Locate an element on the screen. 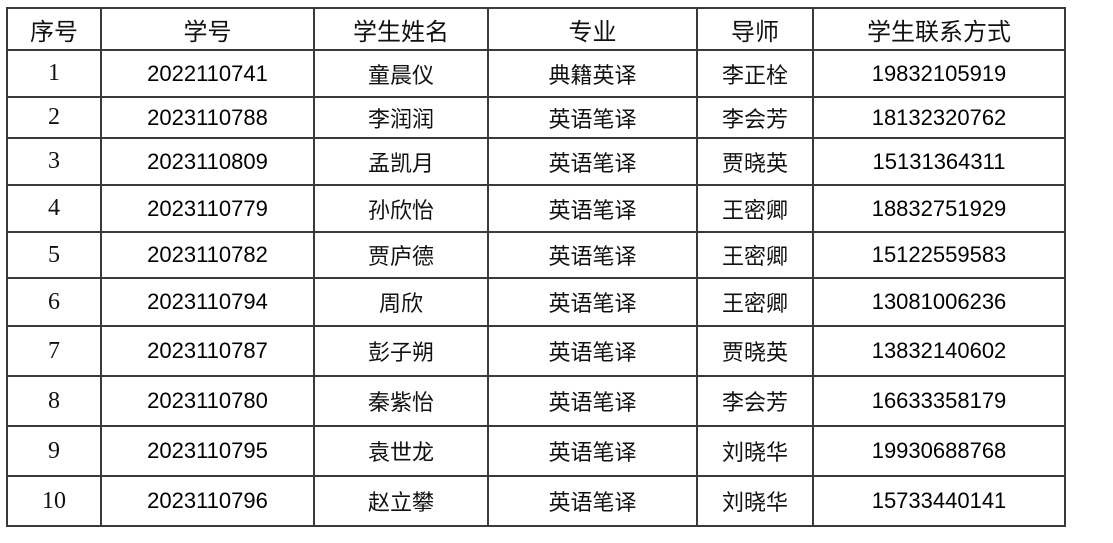  header-advisor: 导师 is located at coordinates (755, 29).